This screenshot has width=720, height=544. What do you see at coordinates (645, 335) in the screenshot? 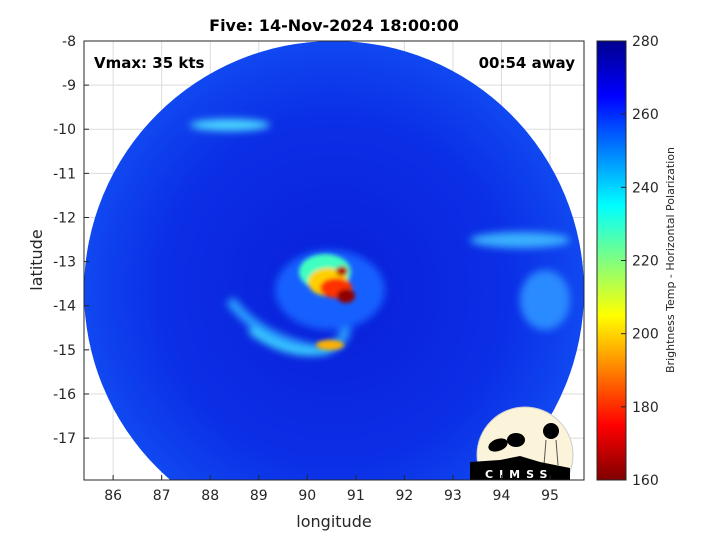
I see `colorbar-tick-label: 200` at bounding box center [645, 335].